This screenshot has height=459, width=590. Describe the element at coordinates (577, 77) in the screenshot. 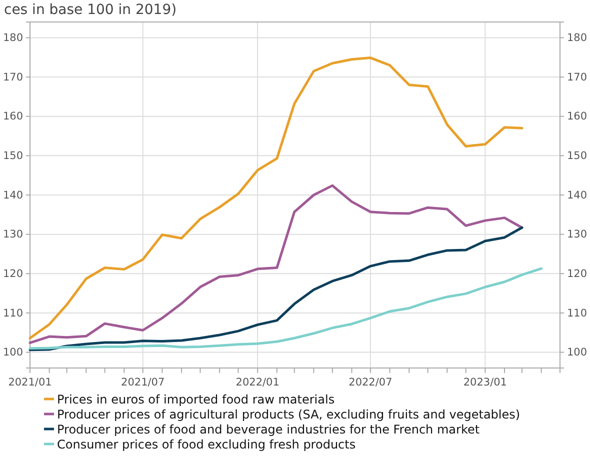

I see `y2-tick-label: 170` at that location.